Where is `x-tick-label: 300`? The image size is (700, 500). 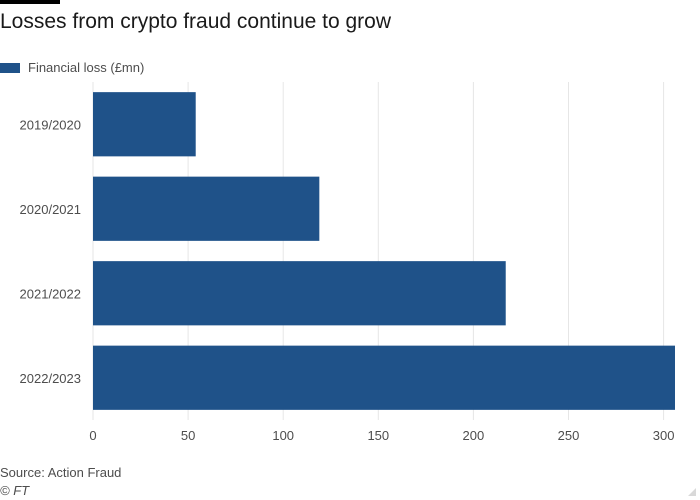
x-tick-label: 300 is located at coordinates (664, 435).